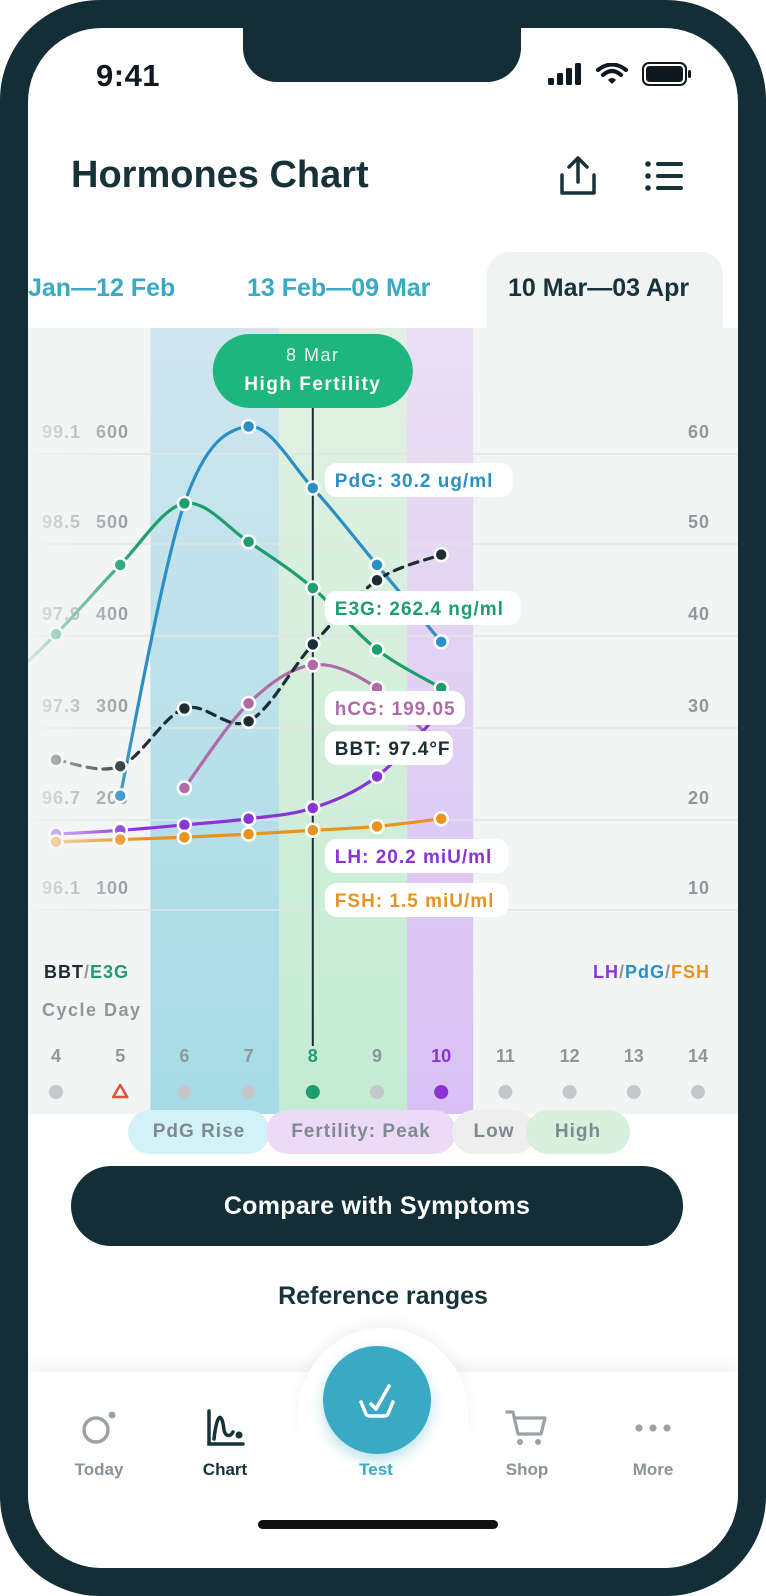 This screenshot has height=1596, width=766. What do you see at coordinates (56, 1056) in the screenshot?
I see `day-label: 4` at bounding box center [56, 1056].